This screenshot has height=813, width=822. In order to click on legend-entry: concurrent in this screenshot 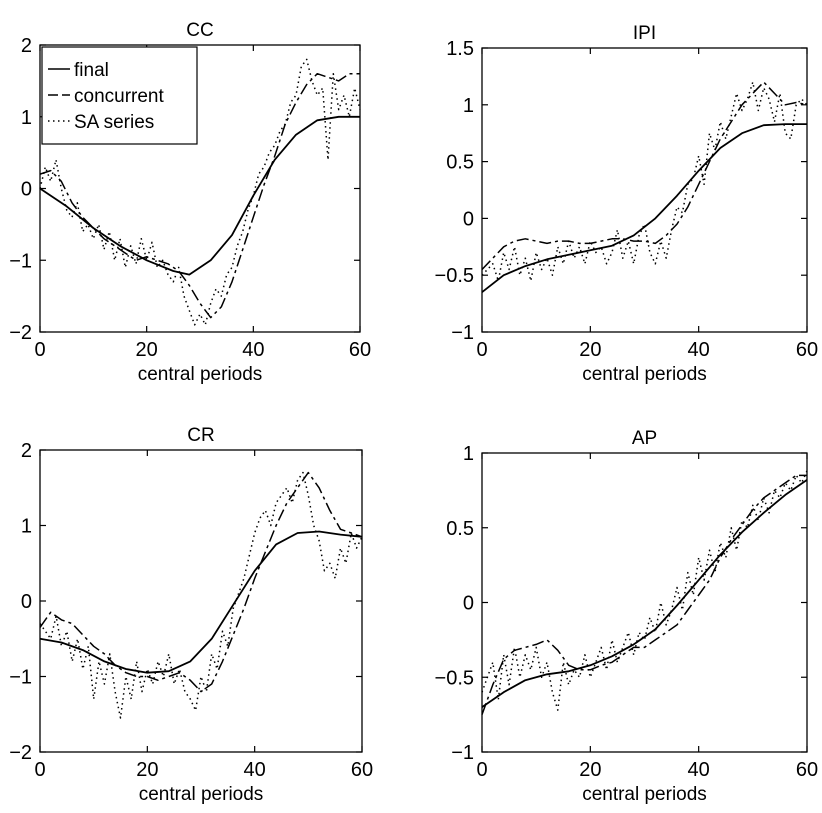, I will do `click(119, 96)`.